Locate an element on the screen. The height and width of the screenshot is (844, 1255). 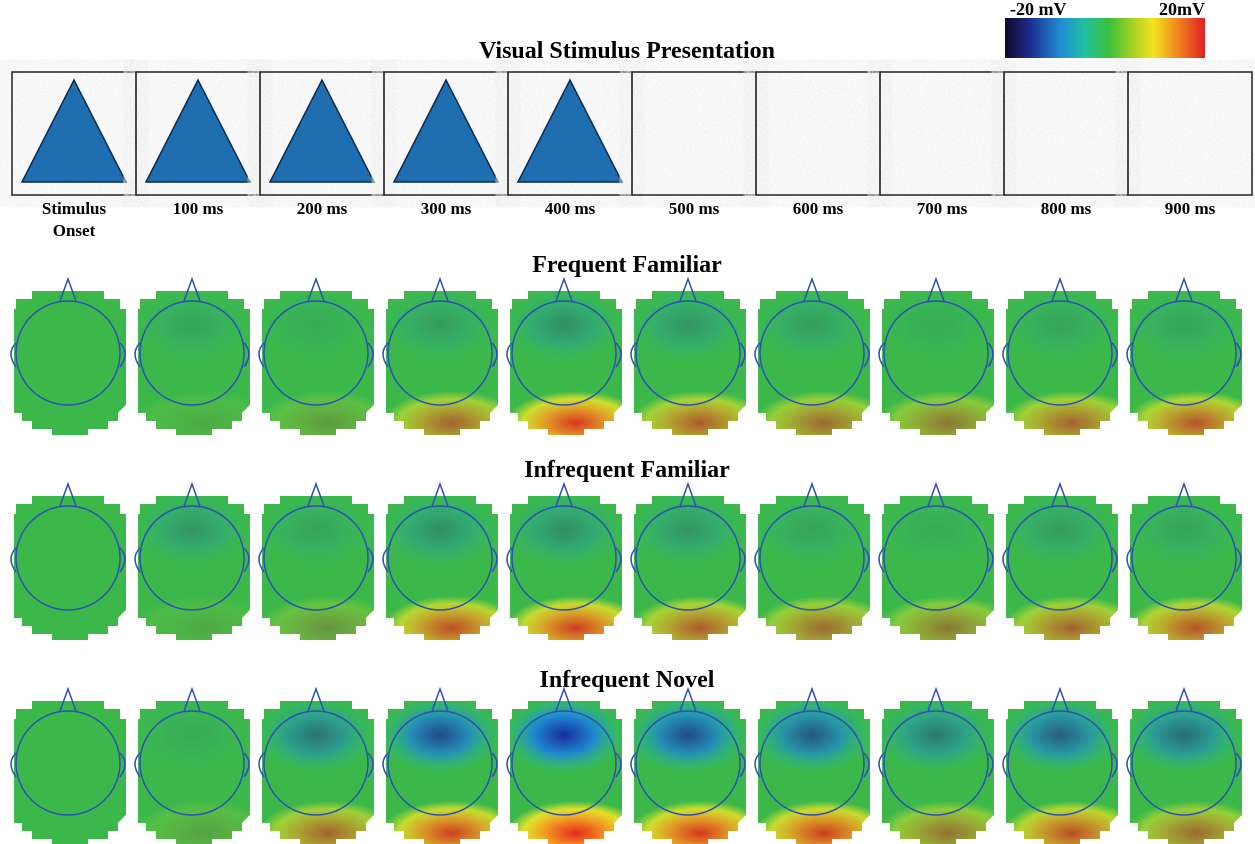
time-label: Stimulus Onset is located at coordinates (74, 219).